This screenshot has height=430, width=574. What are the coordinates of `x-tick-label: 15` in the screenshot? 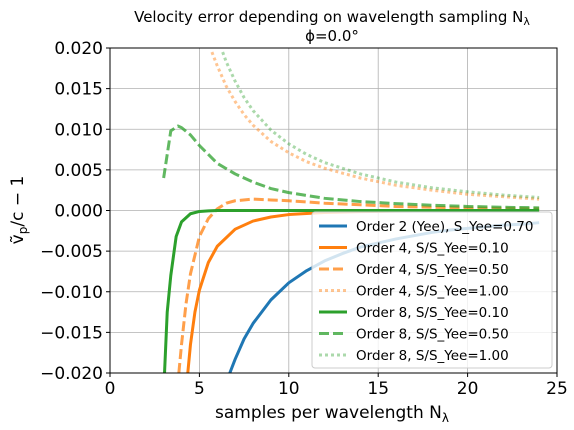 It's located at (378, 389).